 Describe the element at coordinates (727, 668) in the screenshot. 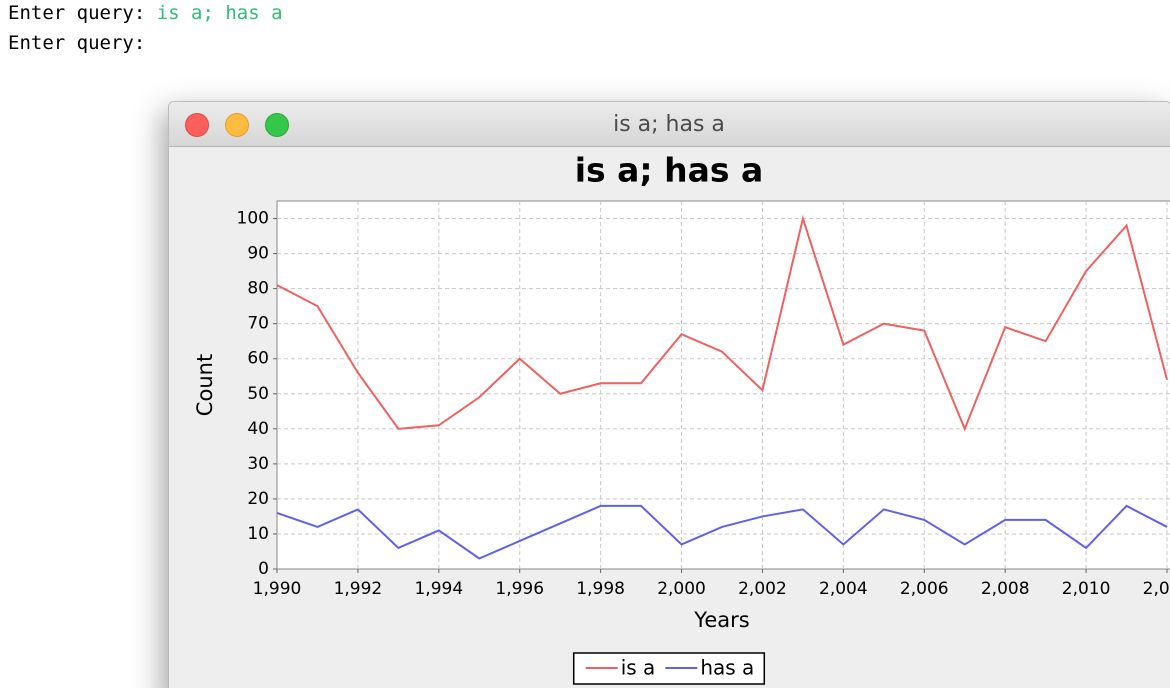

I see `legend-label: has a` at that location.